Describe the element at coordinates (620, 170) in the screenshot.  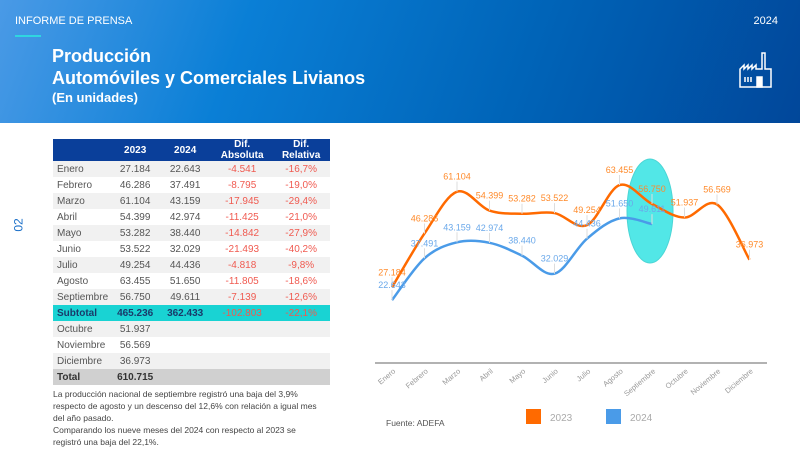
I see `data-label: 63.455` at that location.